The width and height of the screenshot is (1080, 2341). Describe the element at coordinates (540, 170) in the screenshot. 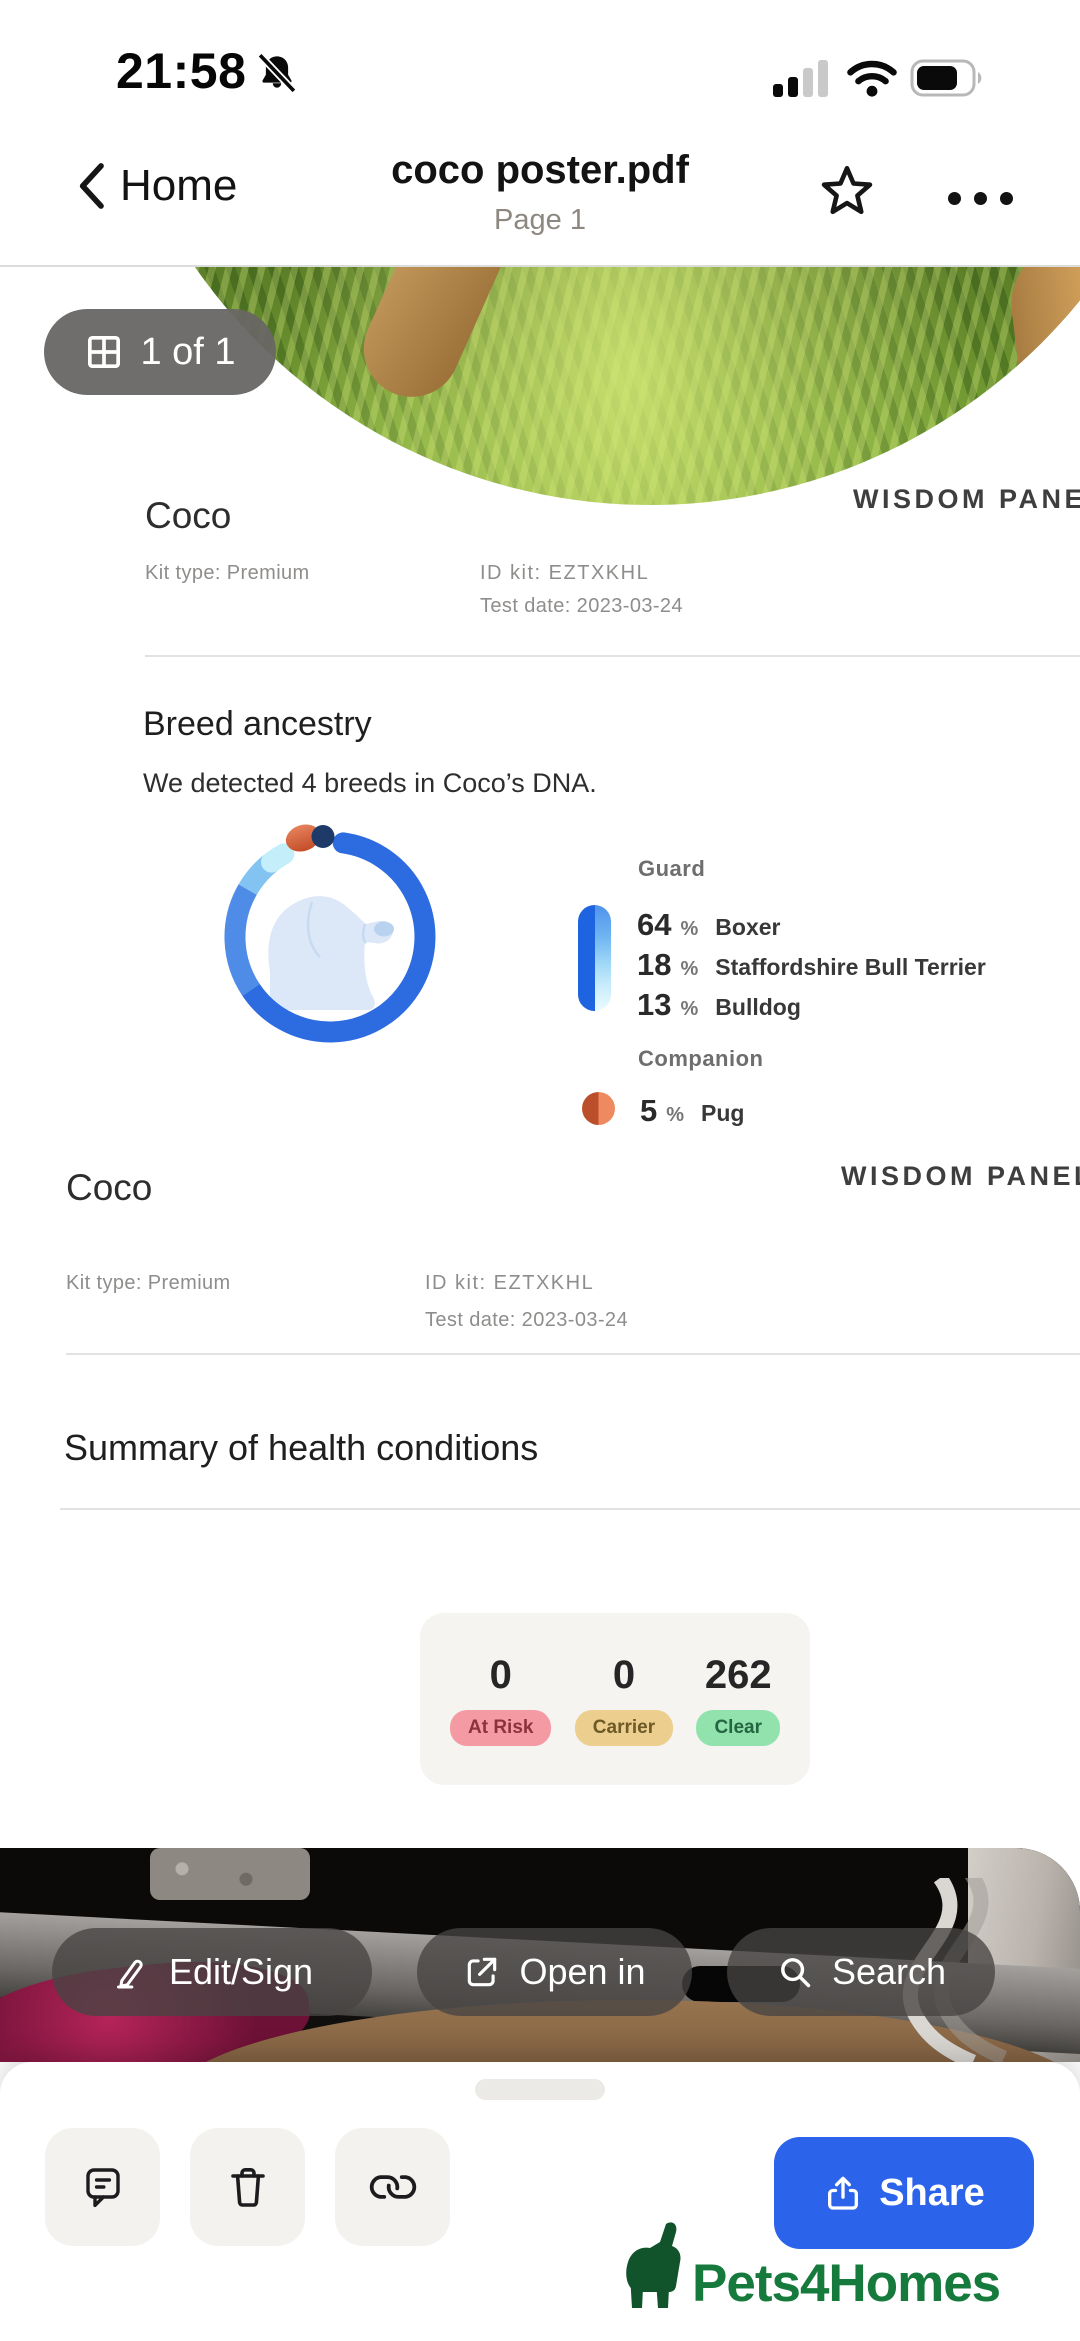

I see `document-title: coco poster.pdf` at that location.